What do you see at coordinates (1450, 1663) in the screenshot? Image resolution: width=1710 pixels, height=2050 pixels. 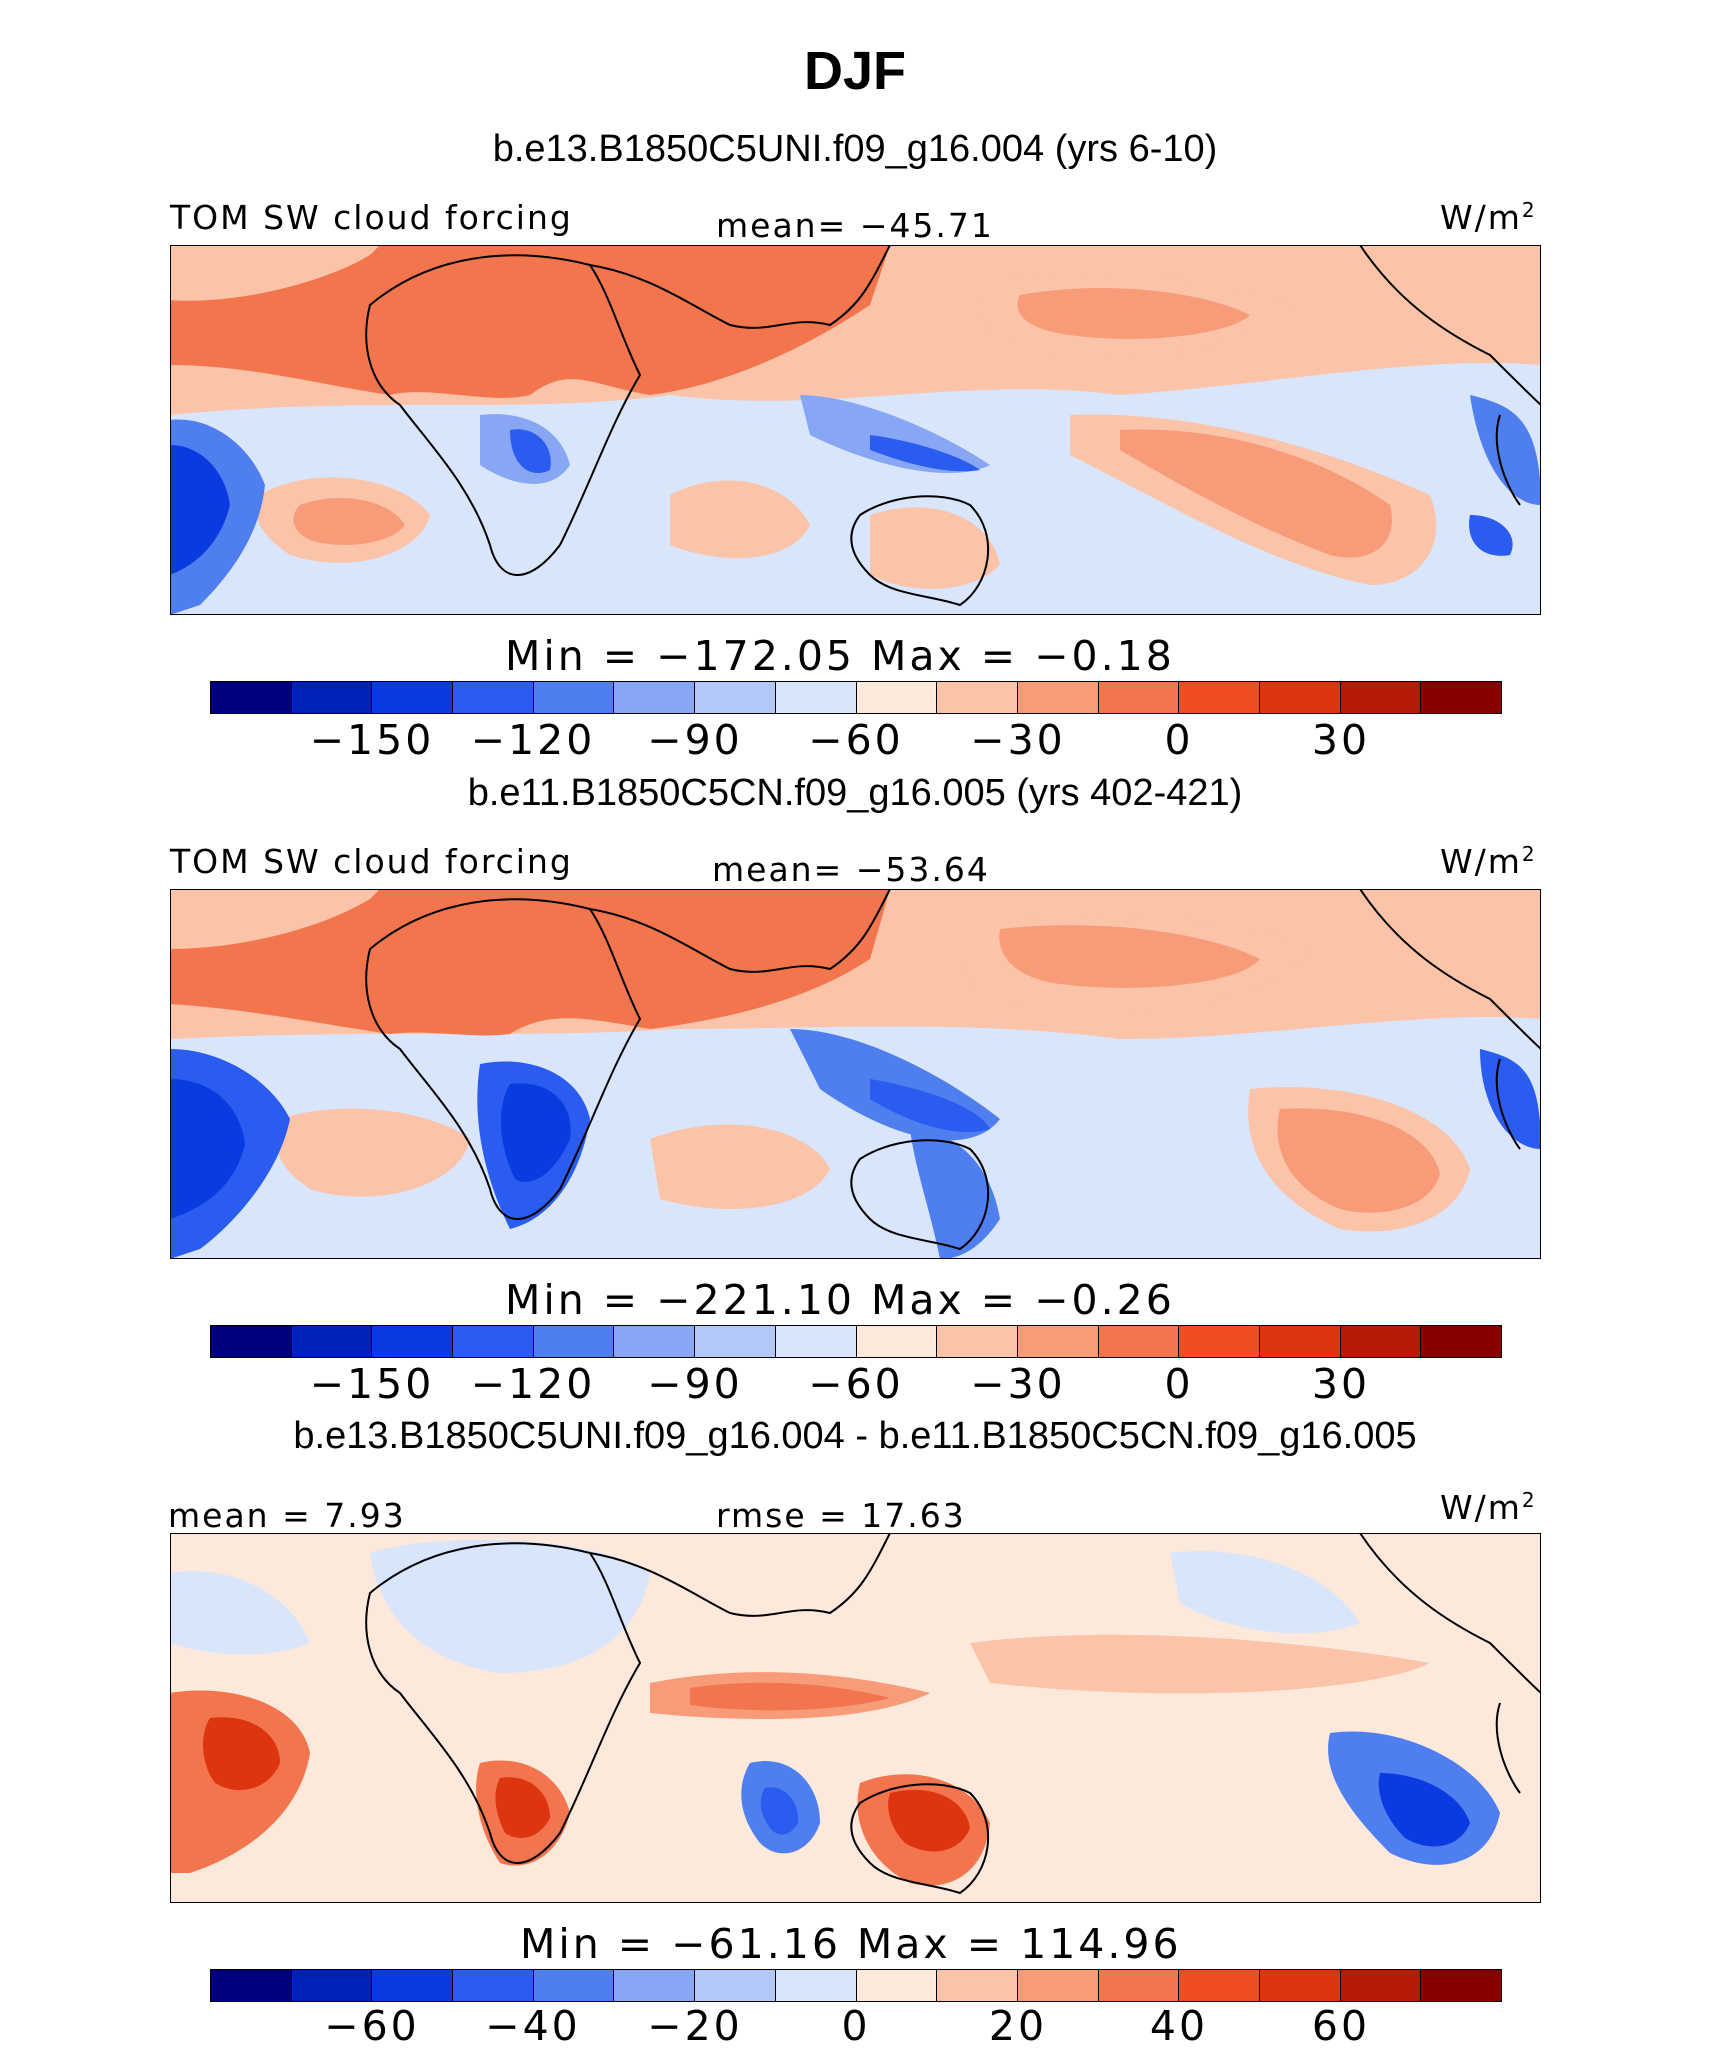 I see `p3-americas-outline` at bounding box center [1450, 1663].